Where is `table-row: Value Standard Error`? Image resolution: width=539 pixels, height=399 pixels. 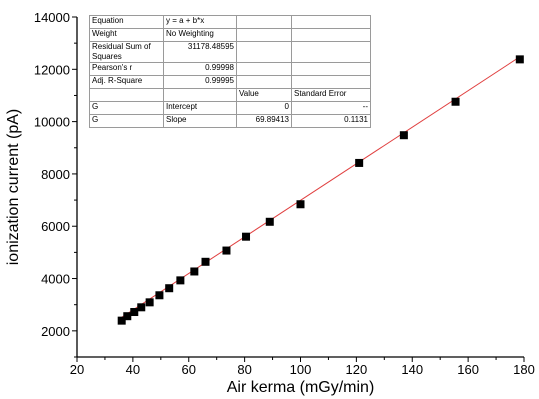
table-row: Value Standard Error is located at coordinates (230, 95).